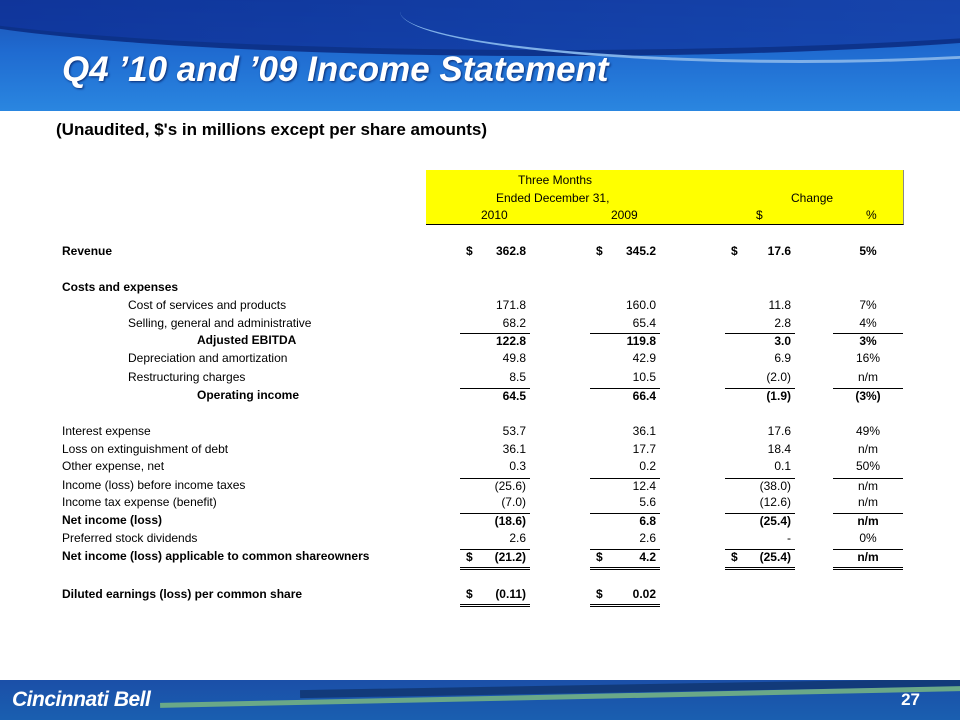  Describe the element at coordinates (495, 503) in the screenshot. I see `cell-v2010: (7.0)` at that location.